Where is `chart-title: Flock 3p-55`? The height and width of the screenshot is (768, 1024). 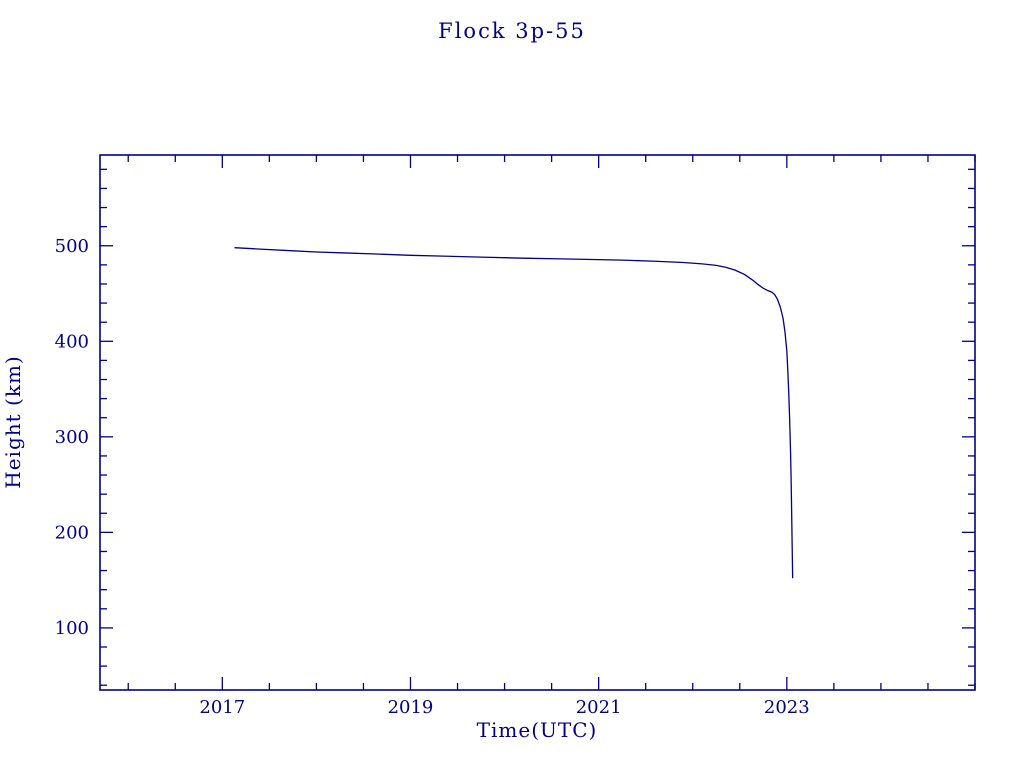
chart-title: Flock 3p-55 is located at coordinates (512, 31).